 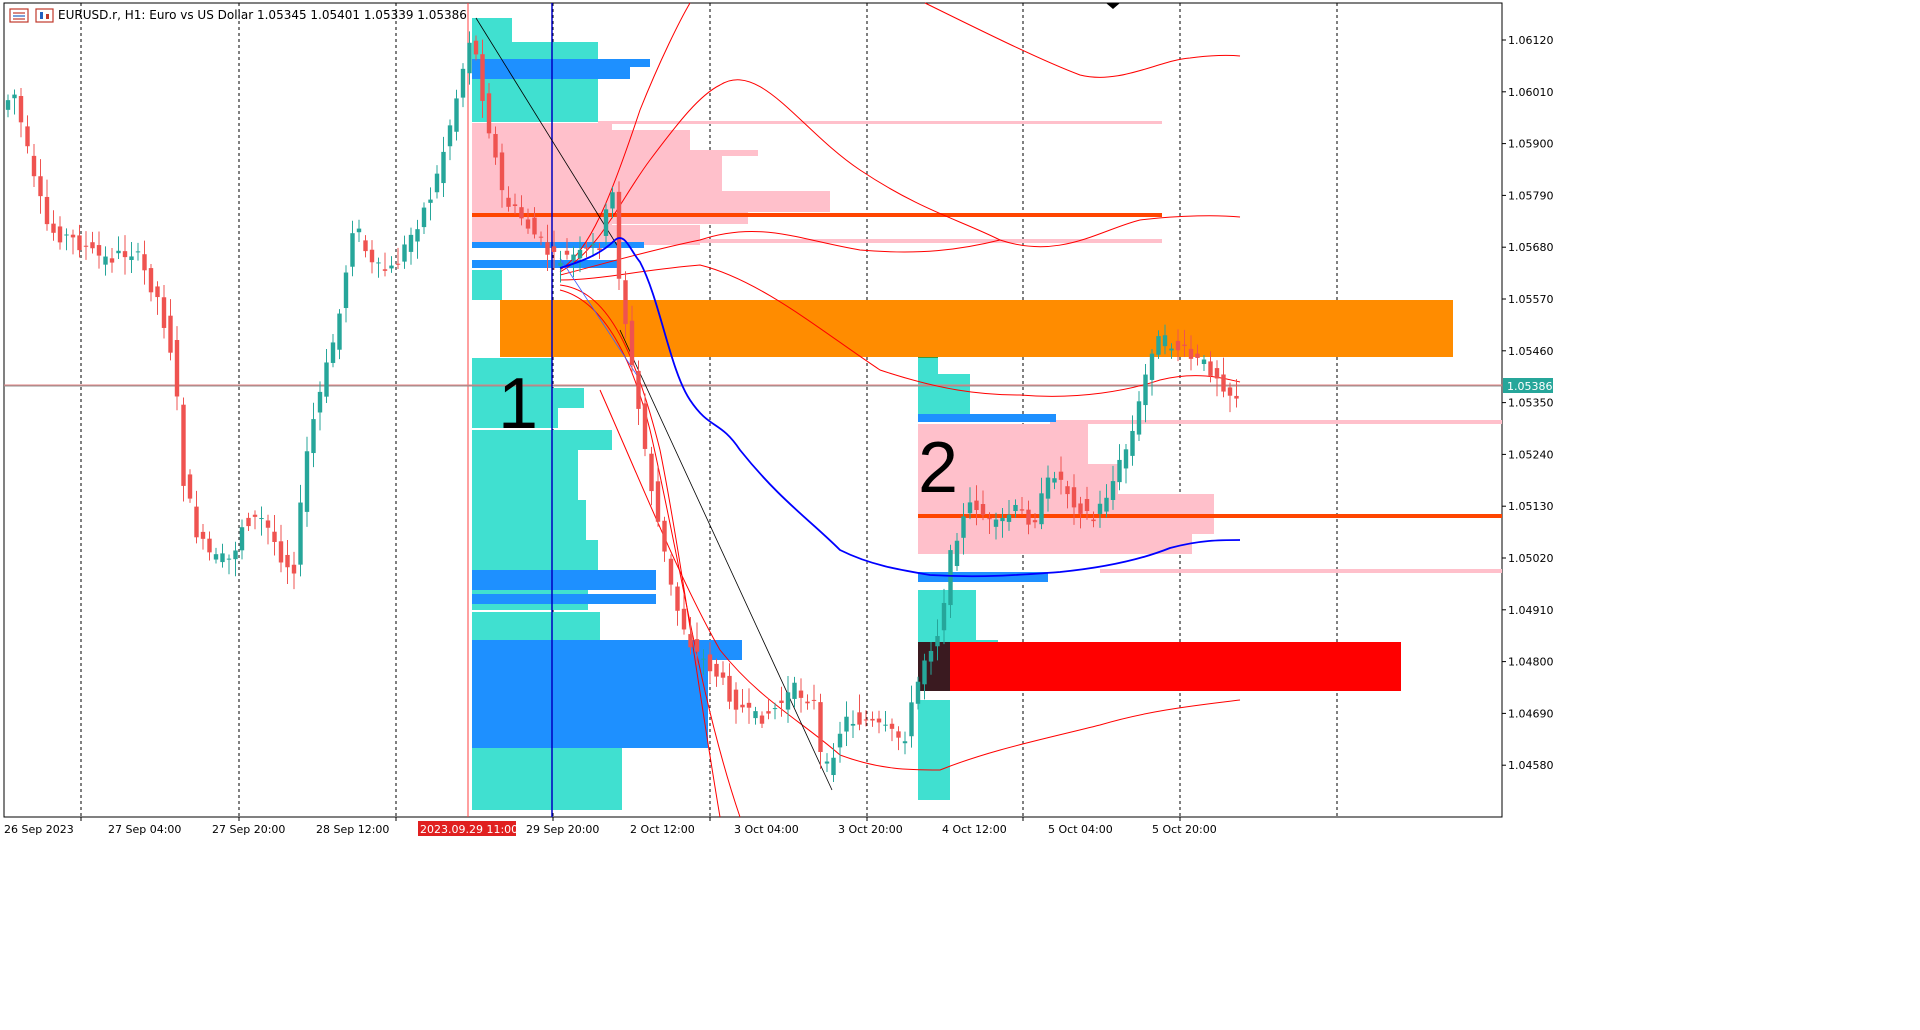 I want to click on menu-icon, so click(x=19, y=15).